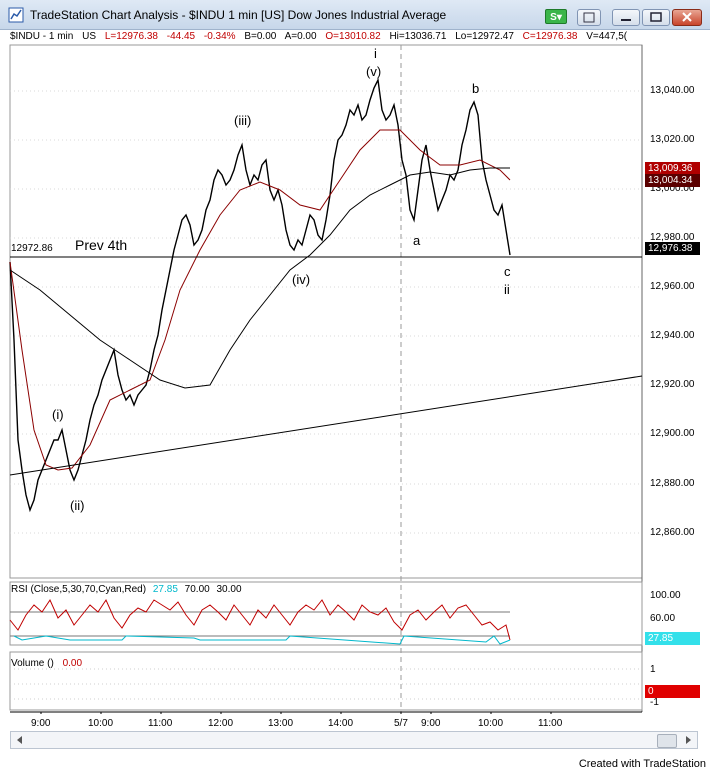 The width and height of the screenshot is (710, 772). I want to click on bid-value: B=0.00, so click(260, 36).